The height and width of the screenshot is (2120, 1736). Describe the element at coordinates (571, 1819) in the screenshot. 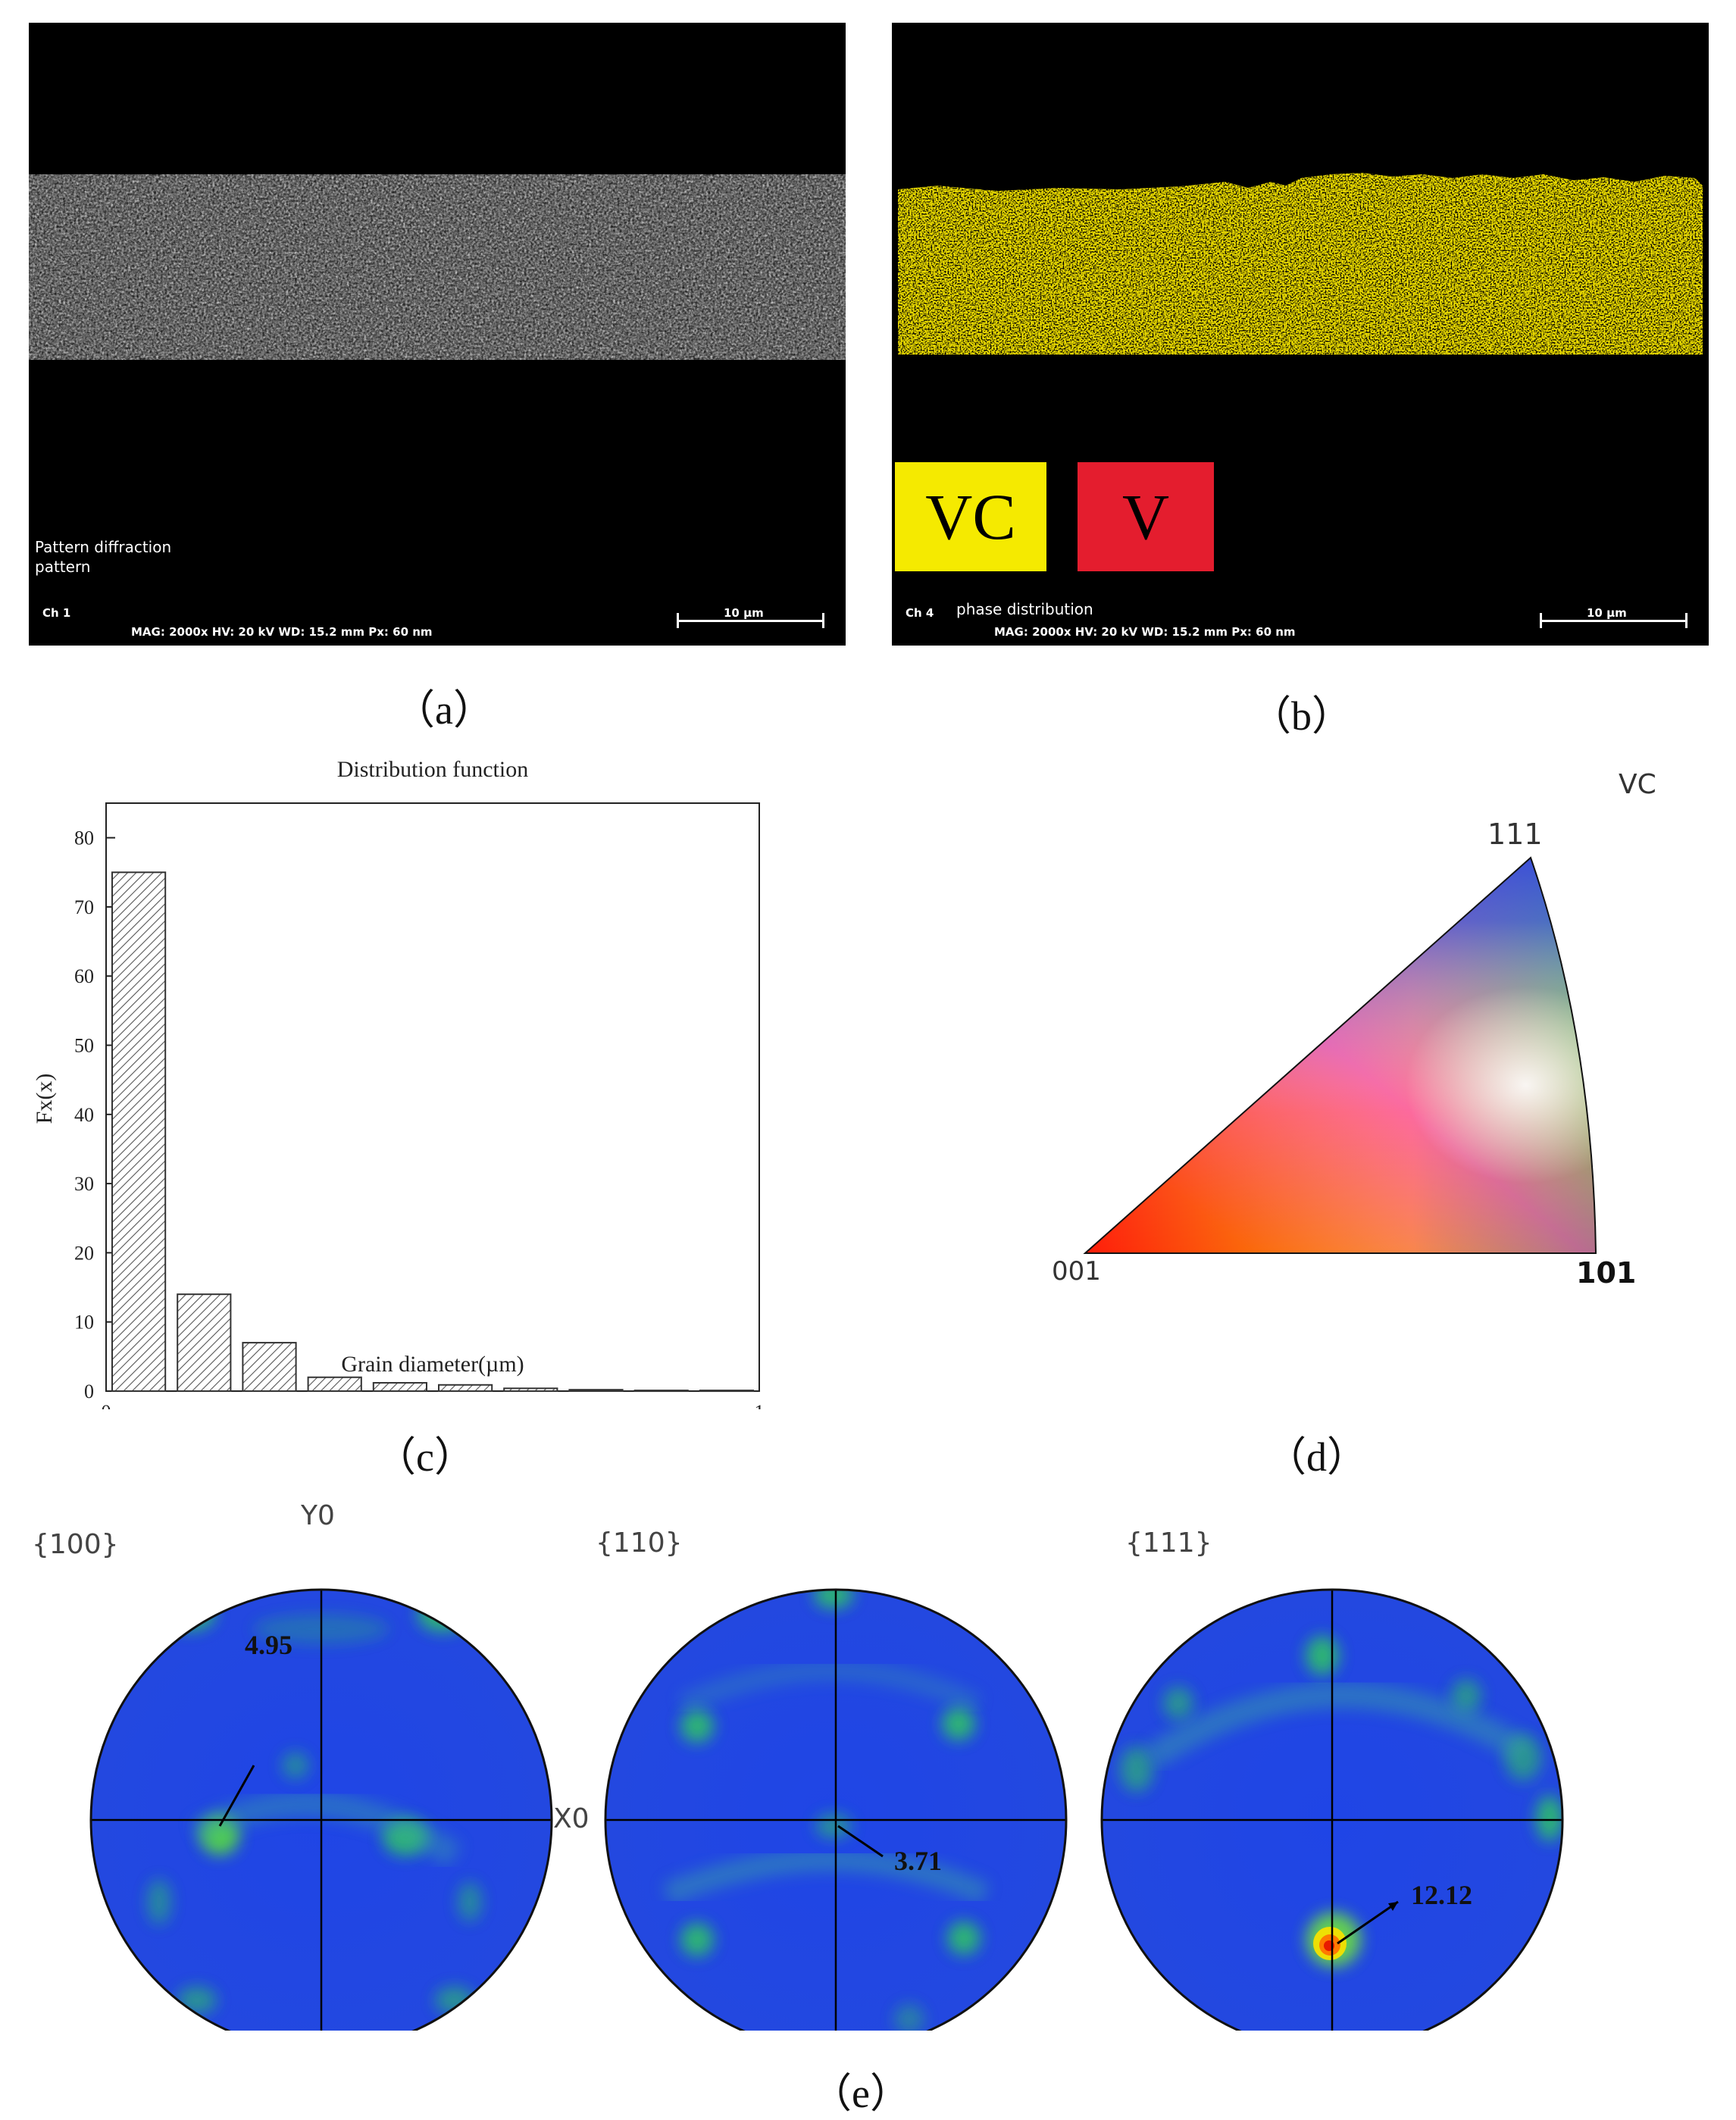

I see `axis-label-x0: X0` at that location.